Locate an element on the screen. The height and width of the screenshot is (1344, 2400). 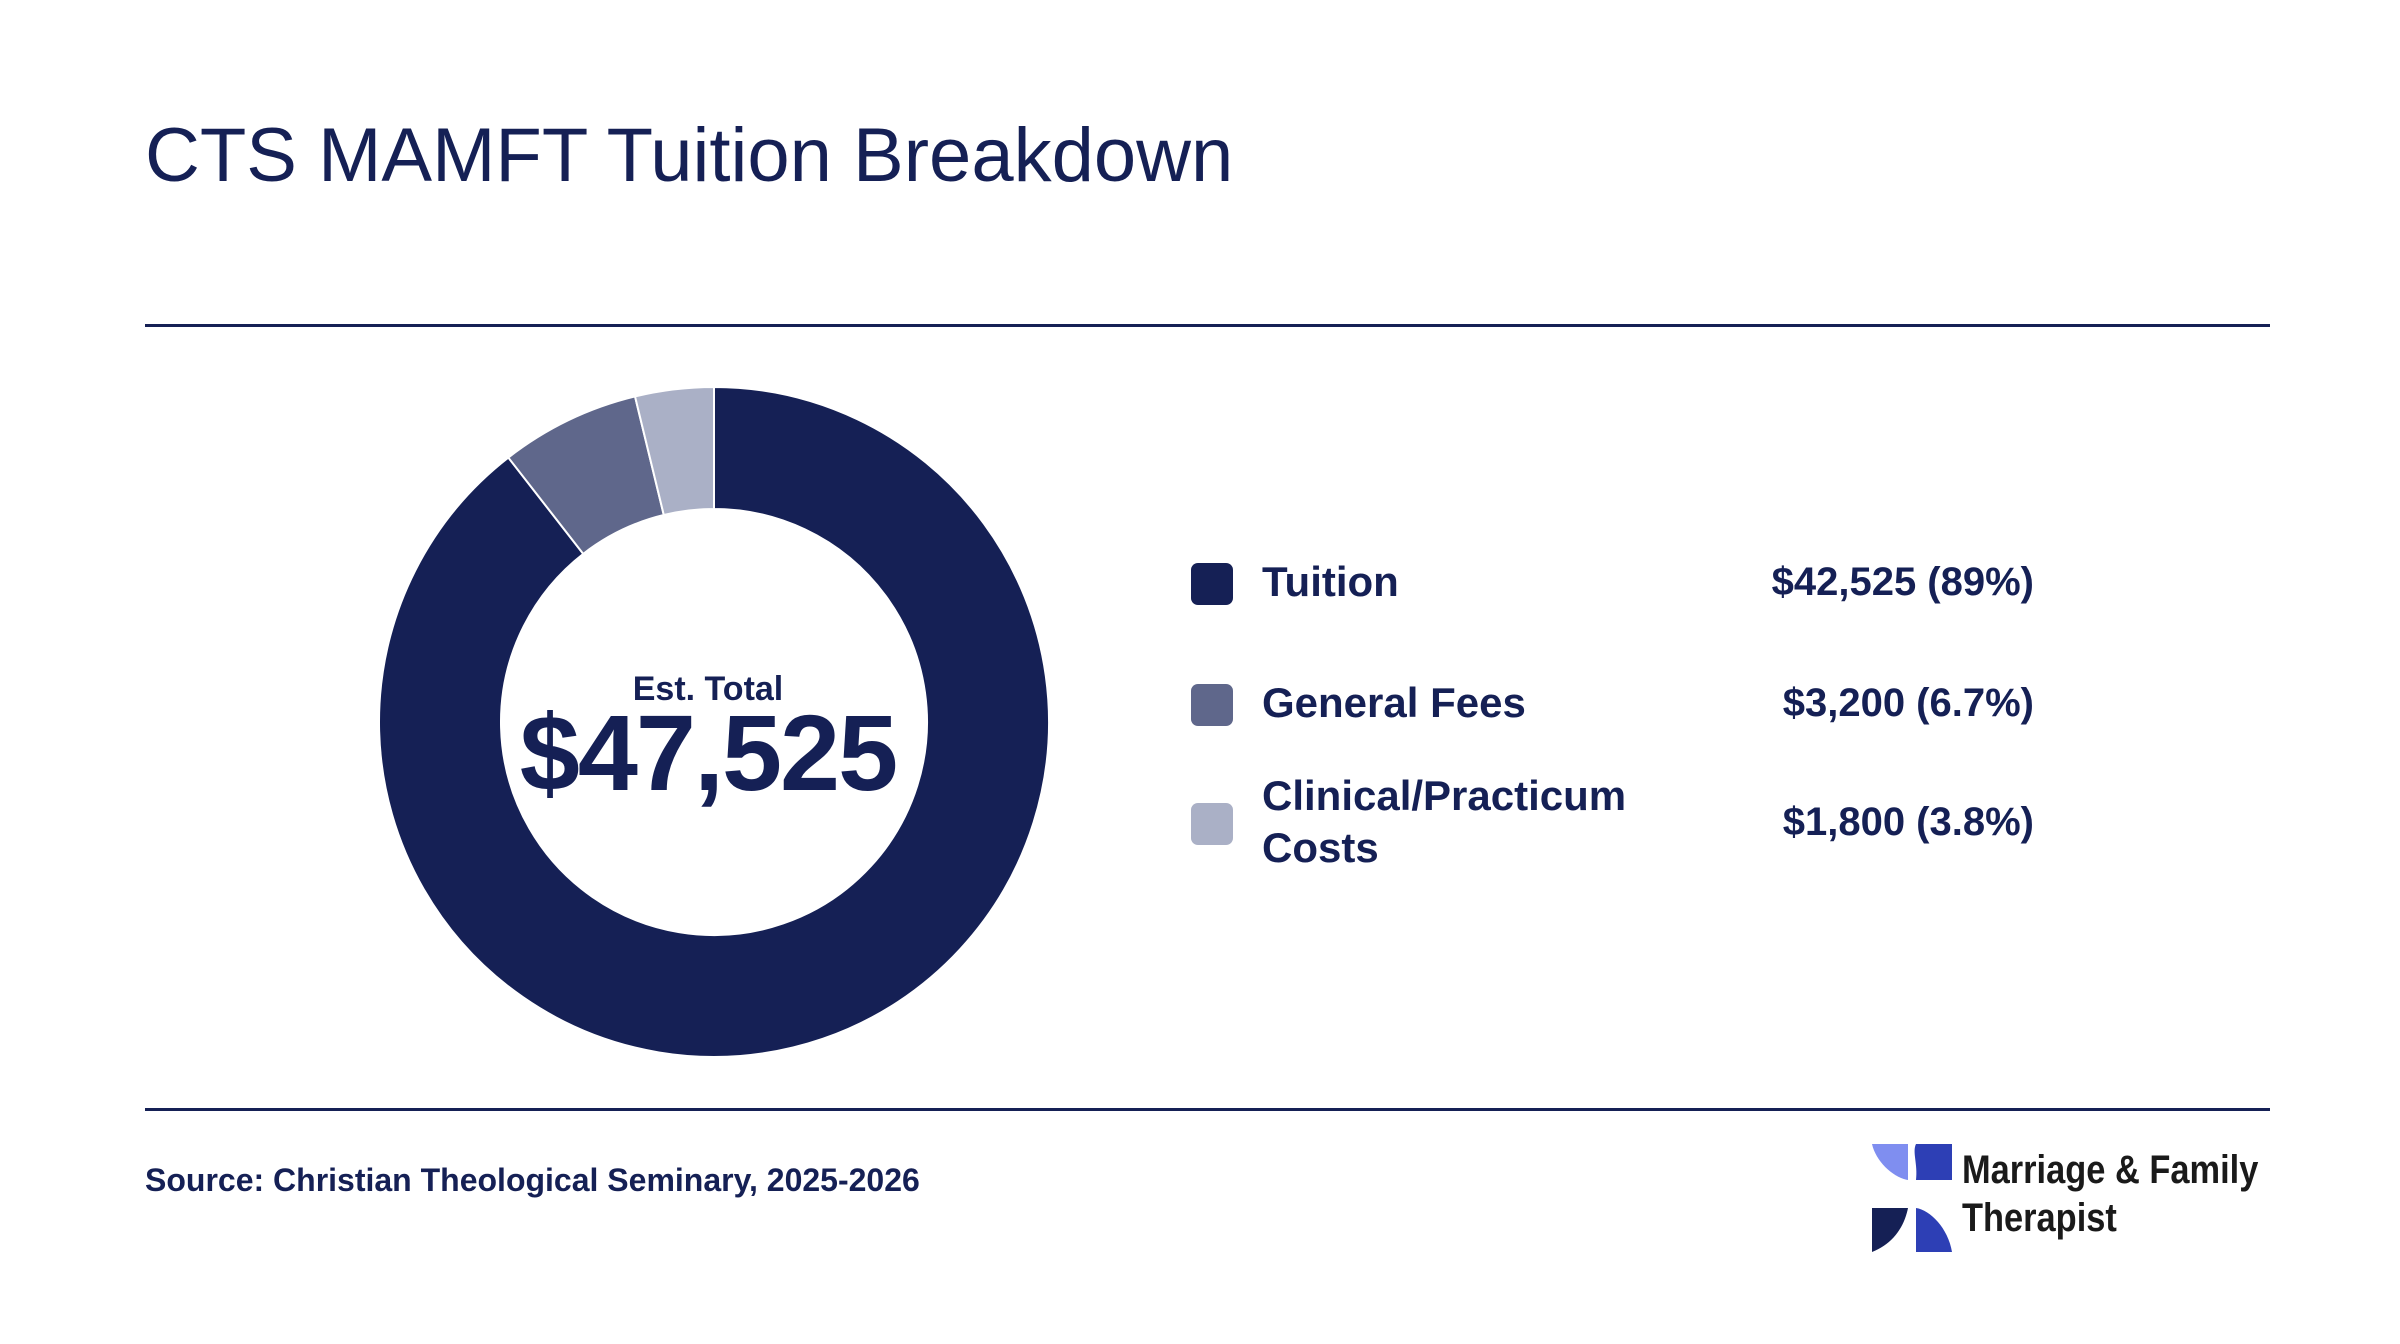
legend-label-tuition: Tuition is located at coordinates (1330, 581).